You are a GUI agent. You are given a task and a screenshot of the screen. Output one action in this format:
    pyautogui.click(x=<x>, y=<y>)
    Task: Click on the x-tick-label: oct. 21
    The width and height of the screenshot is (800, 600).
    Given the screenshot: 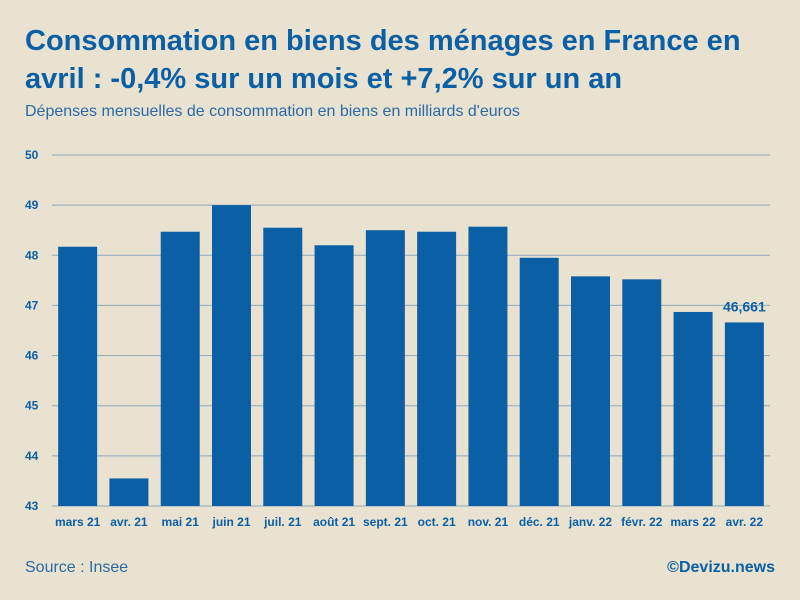 What is the action you would take?
    pyautogui.click(x=437, y=522)
    